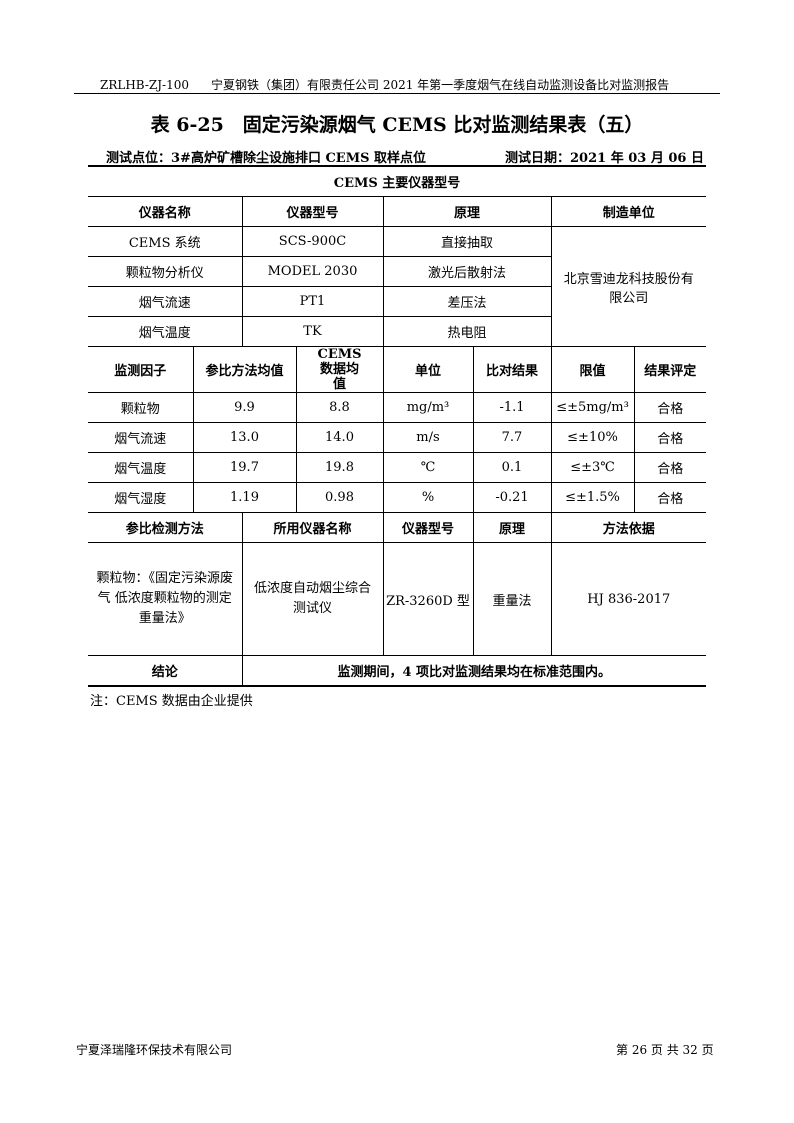  What do you see at coordinates (628, 286) in the screenshot?
I see `manufacturer: 北京雪迪龙科技股份有限公司` at bounding box center [628, 286].